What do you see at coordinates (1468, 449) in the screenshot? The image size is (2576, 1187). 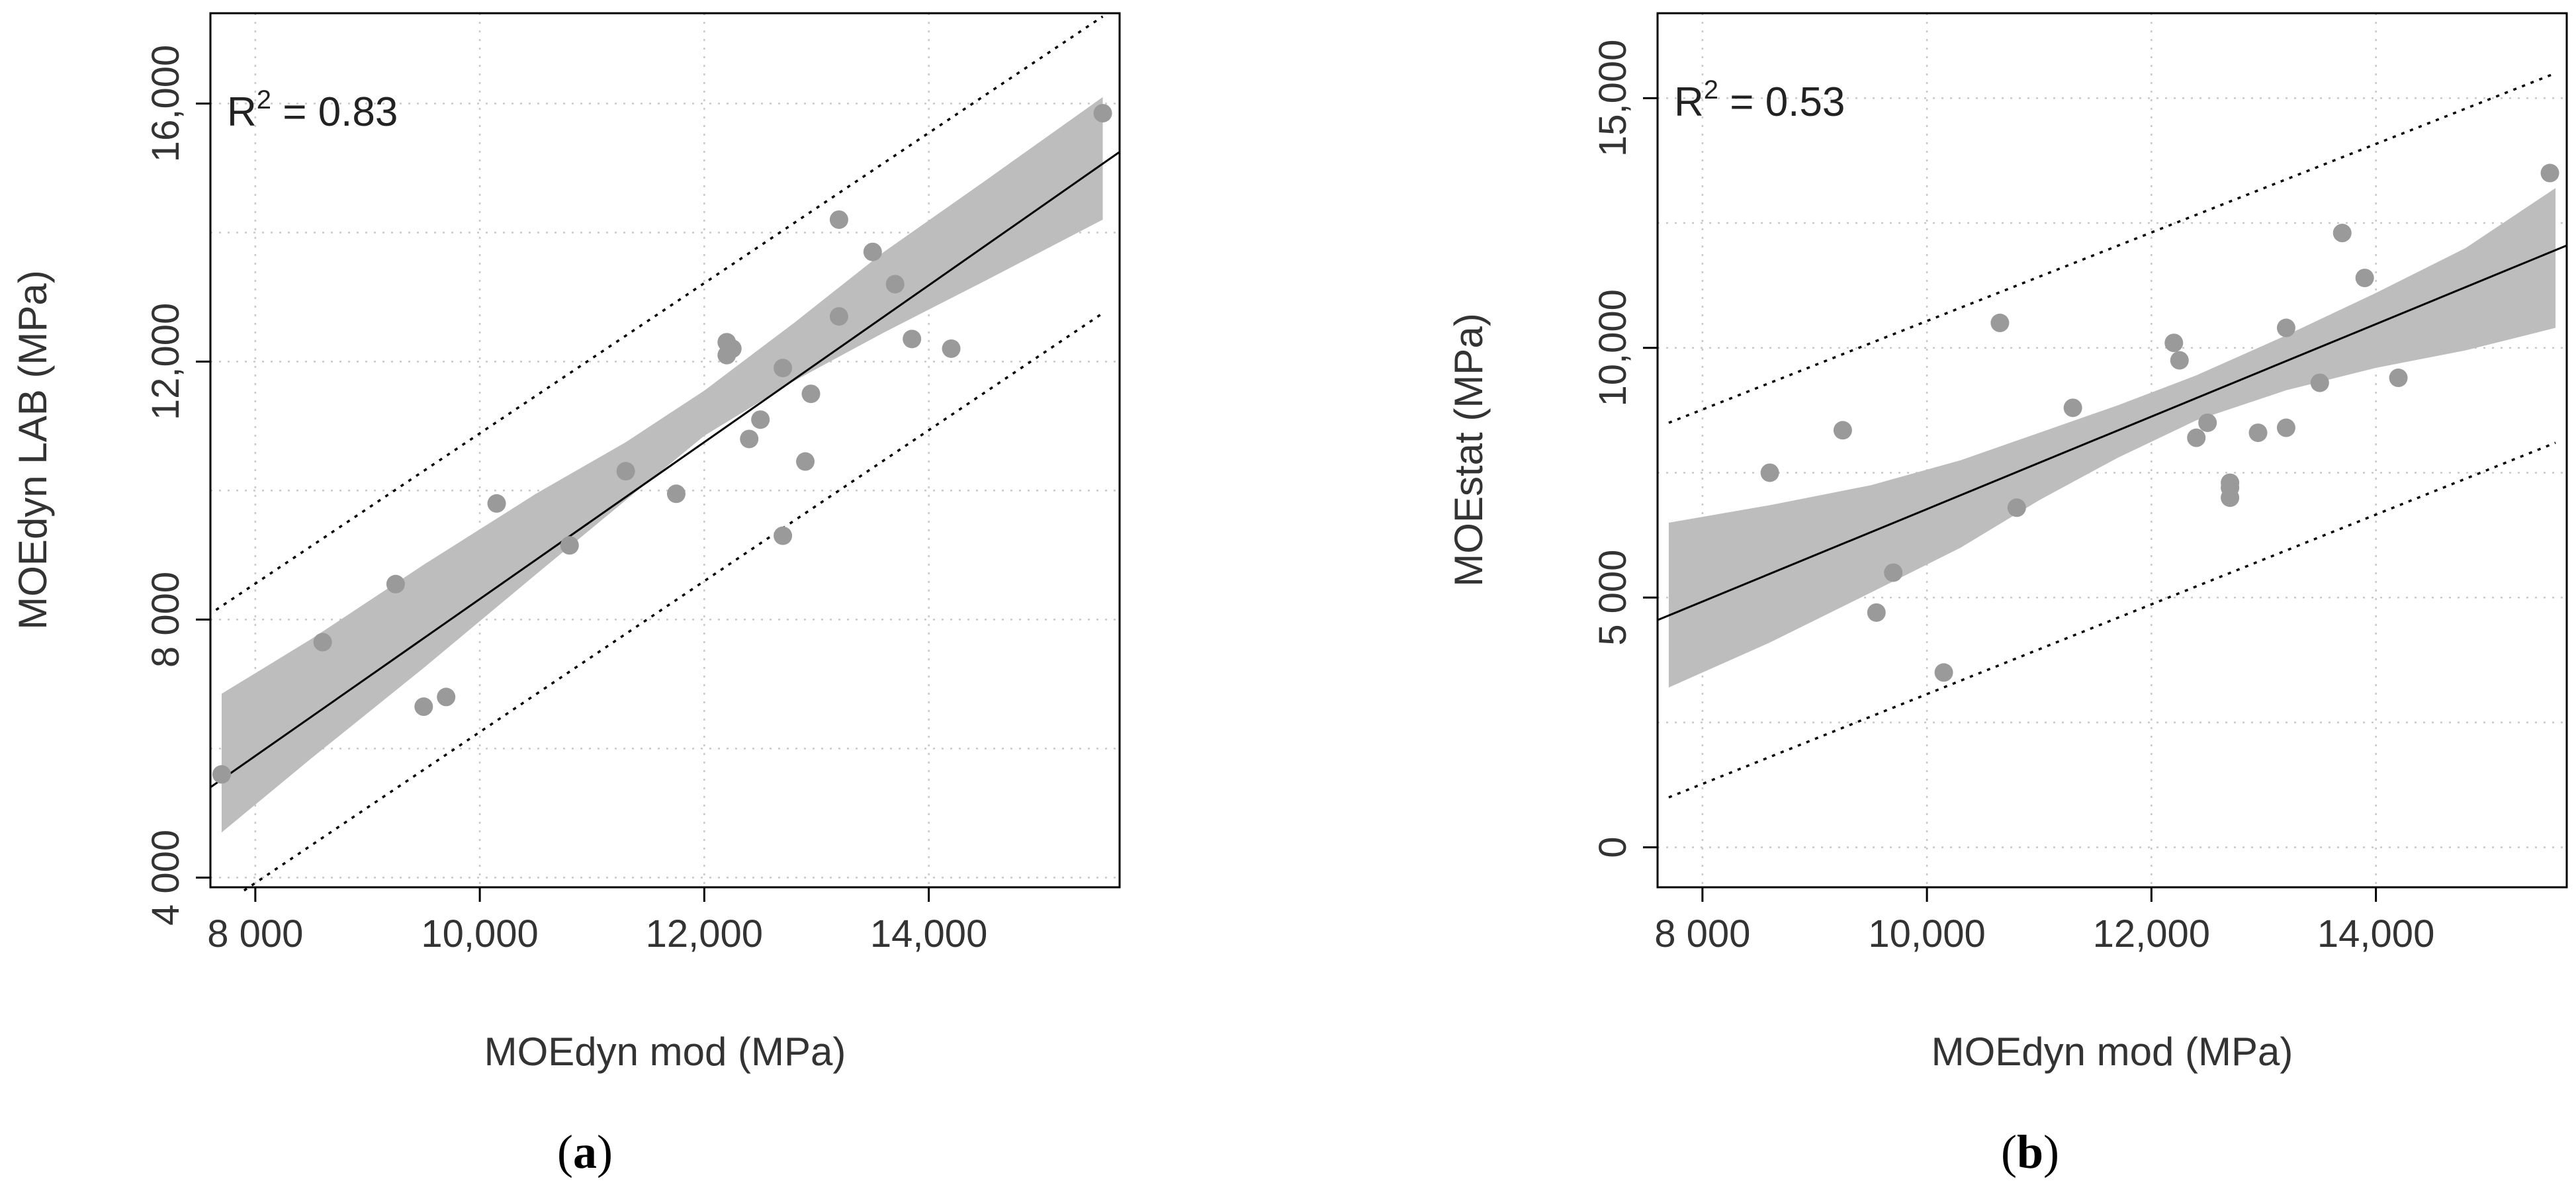 I see `y-axis-label: MOEstat (MPa)` at bounding box center [1468, 449].